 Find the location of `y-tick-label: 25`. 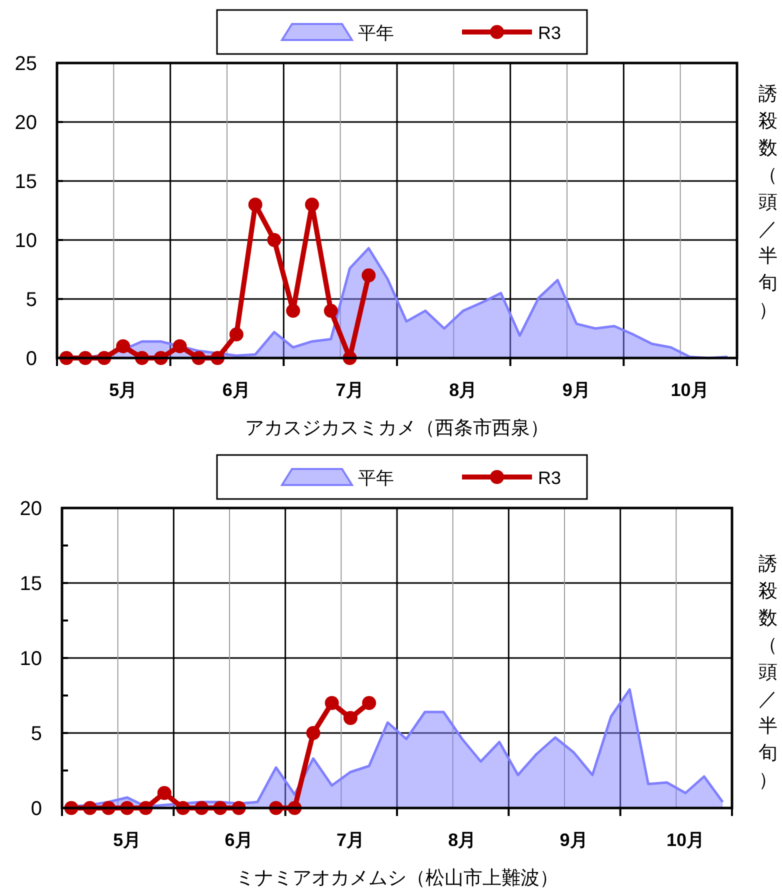

y-tick-label: 25 is located at coordinates (25, 64).